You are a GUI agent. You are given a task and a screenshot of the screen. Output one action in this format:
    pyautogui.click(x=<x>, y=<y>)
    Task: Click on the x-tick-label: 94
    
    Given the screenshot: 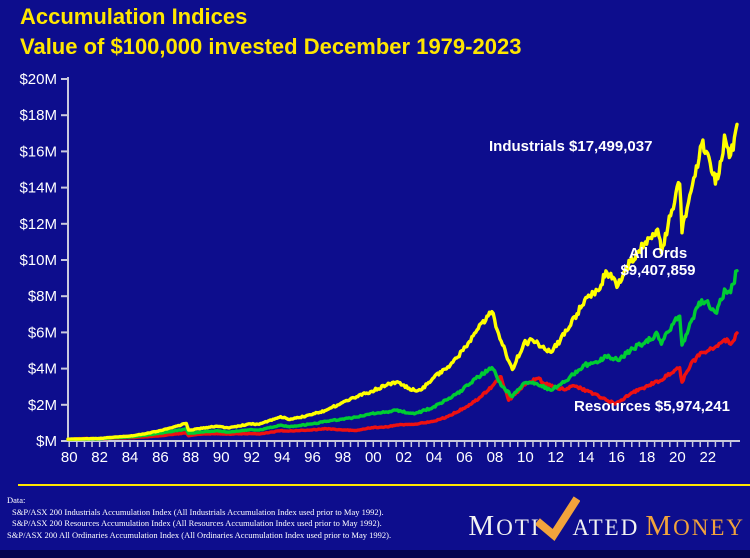 What is the action you would take?
    pyautogui.click(x=282, y=457)
    